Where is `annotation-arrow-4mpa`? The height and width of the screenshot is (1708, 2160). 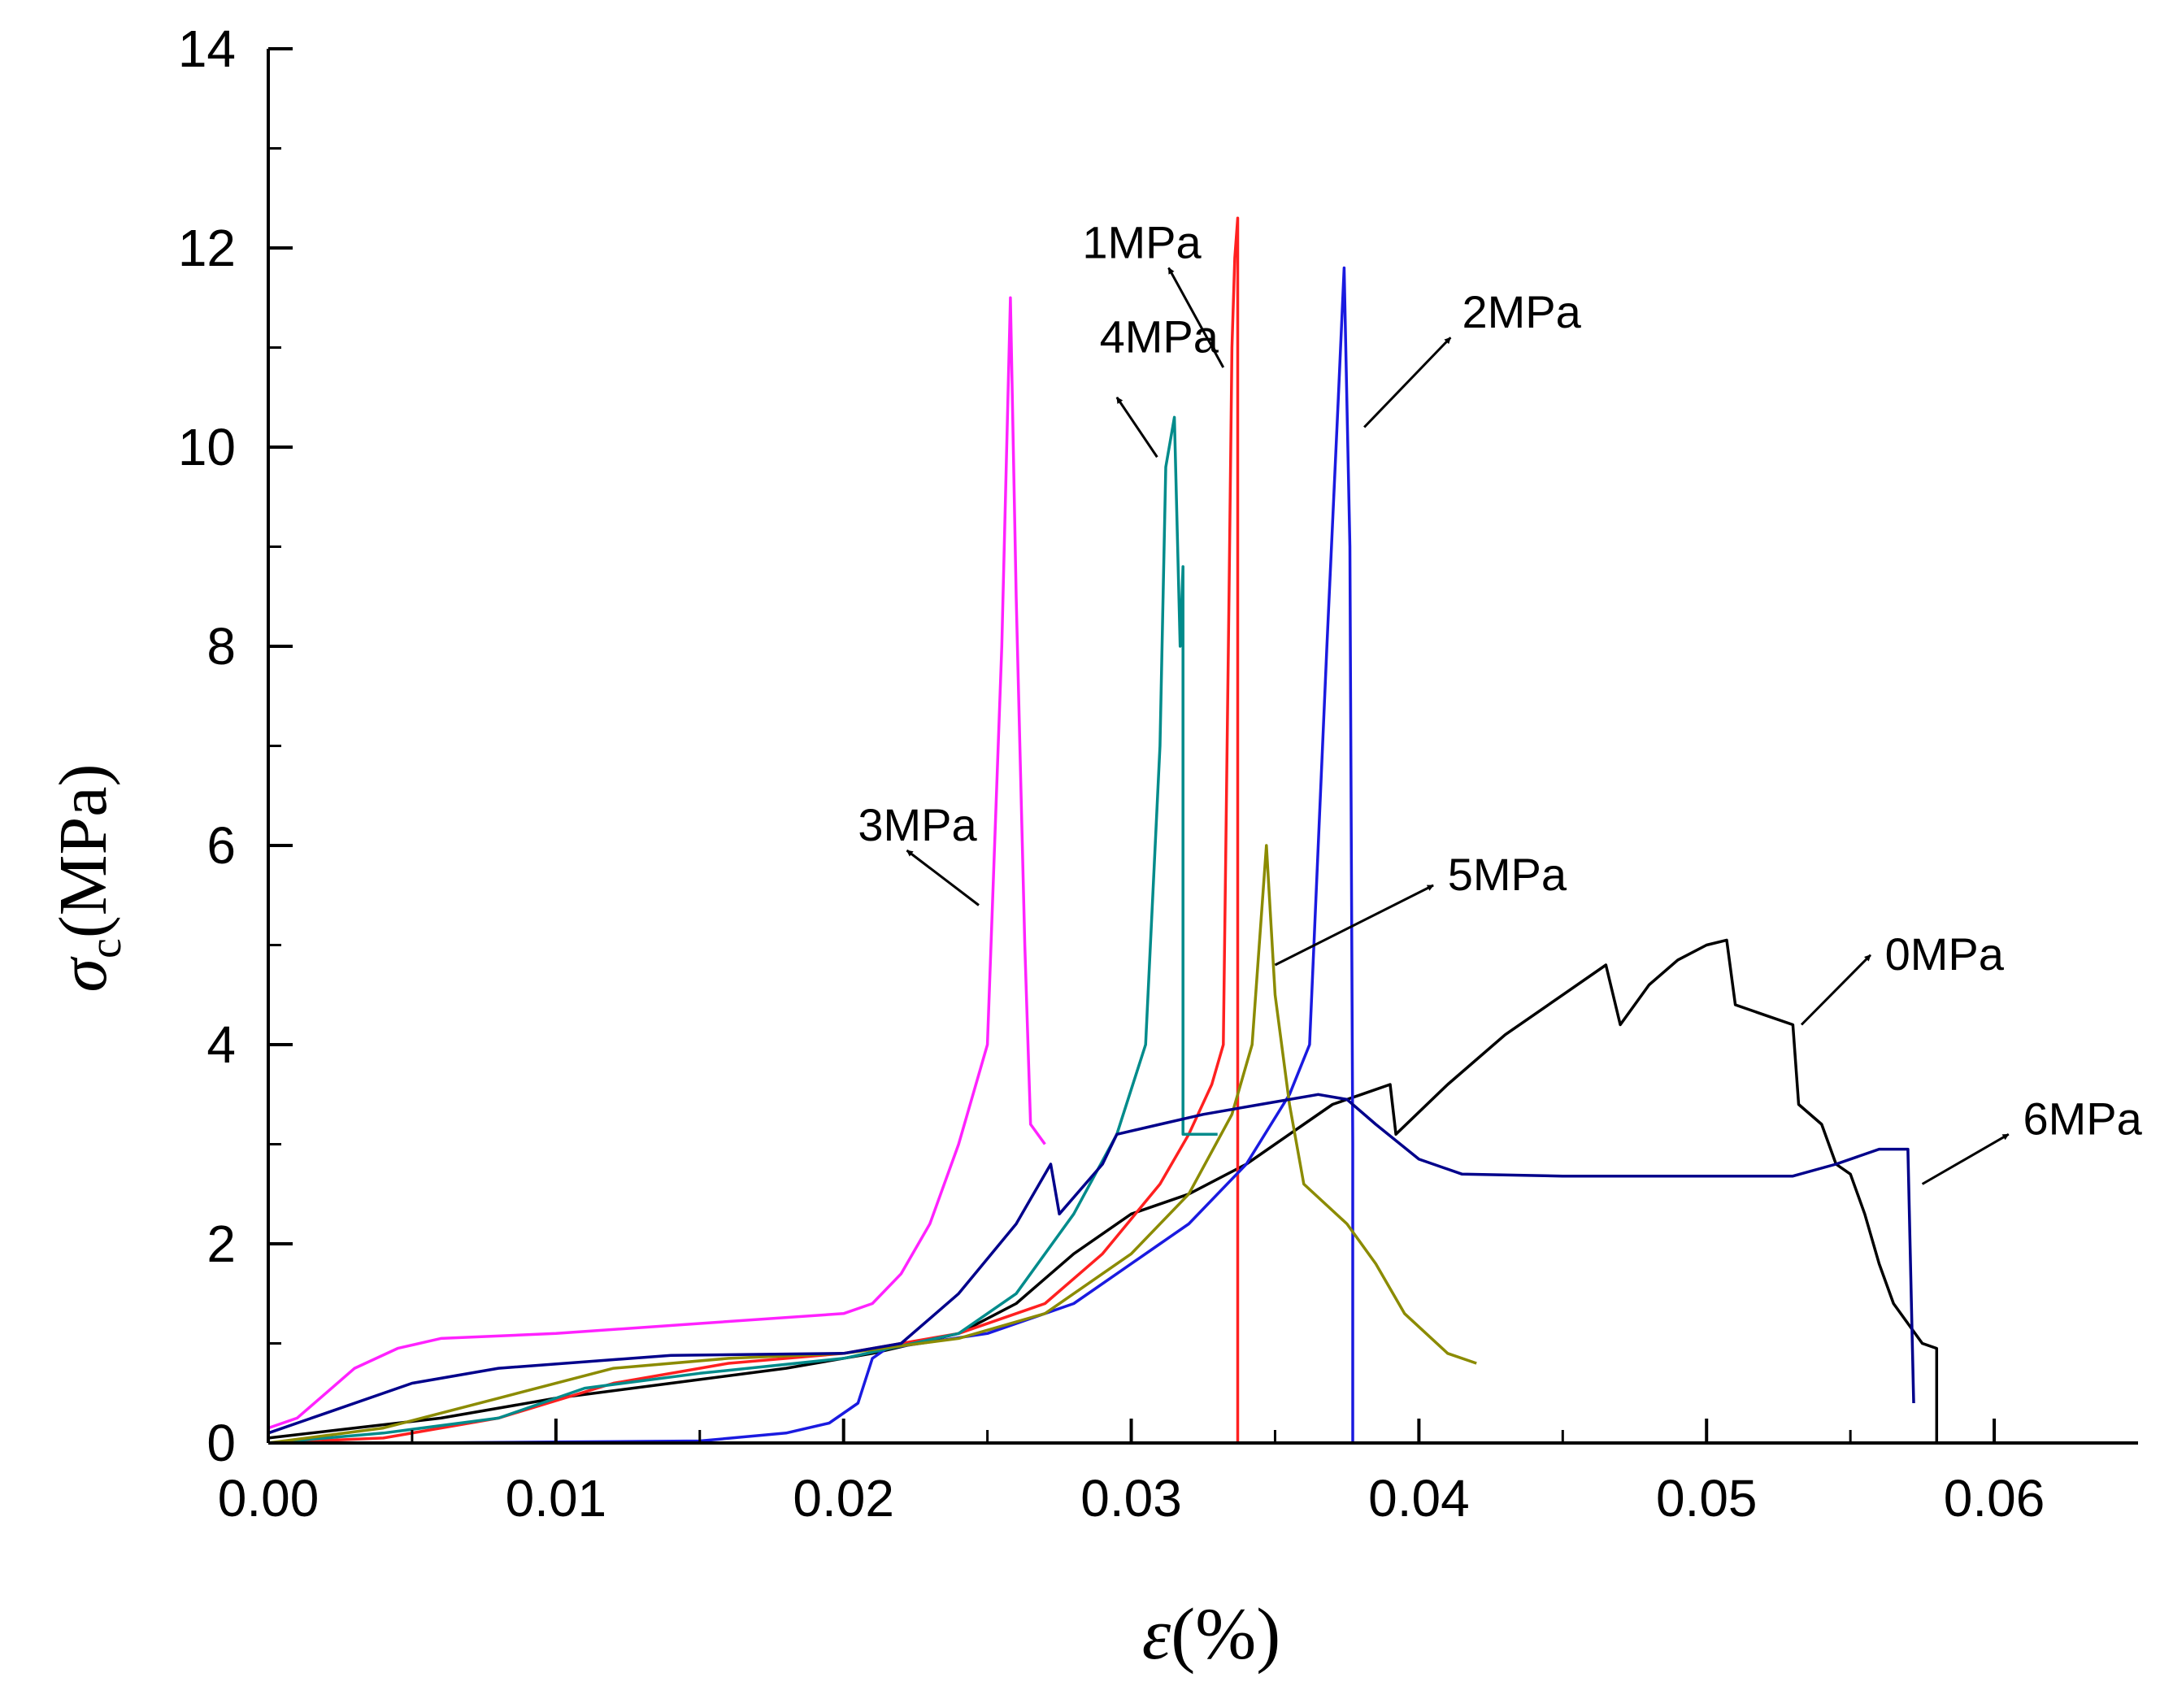
annotation-arrow-4mpa is located at coordinates (1136, 428).